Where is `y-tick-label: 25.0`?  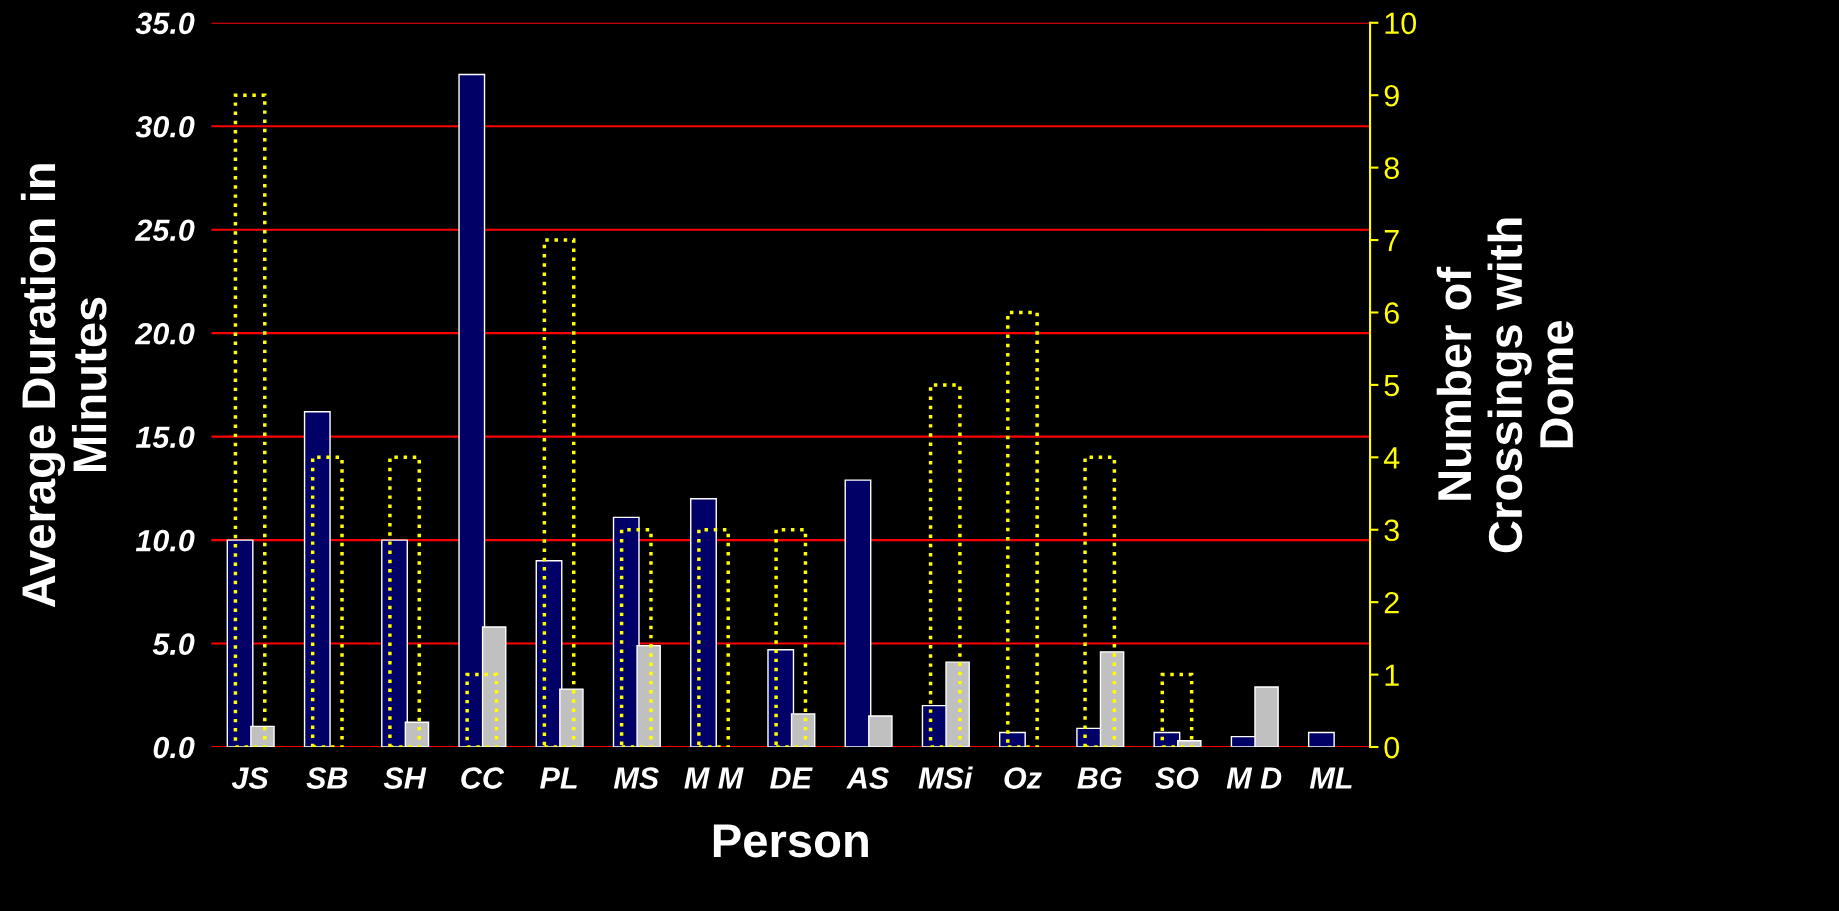 y-tick-label: 25.0 is located at coordinates (164, 230).